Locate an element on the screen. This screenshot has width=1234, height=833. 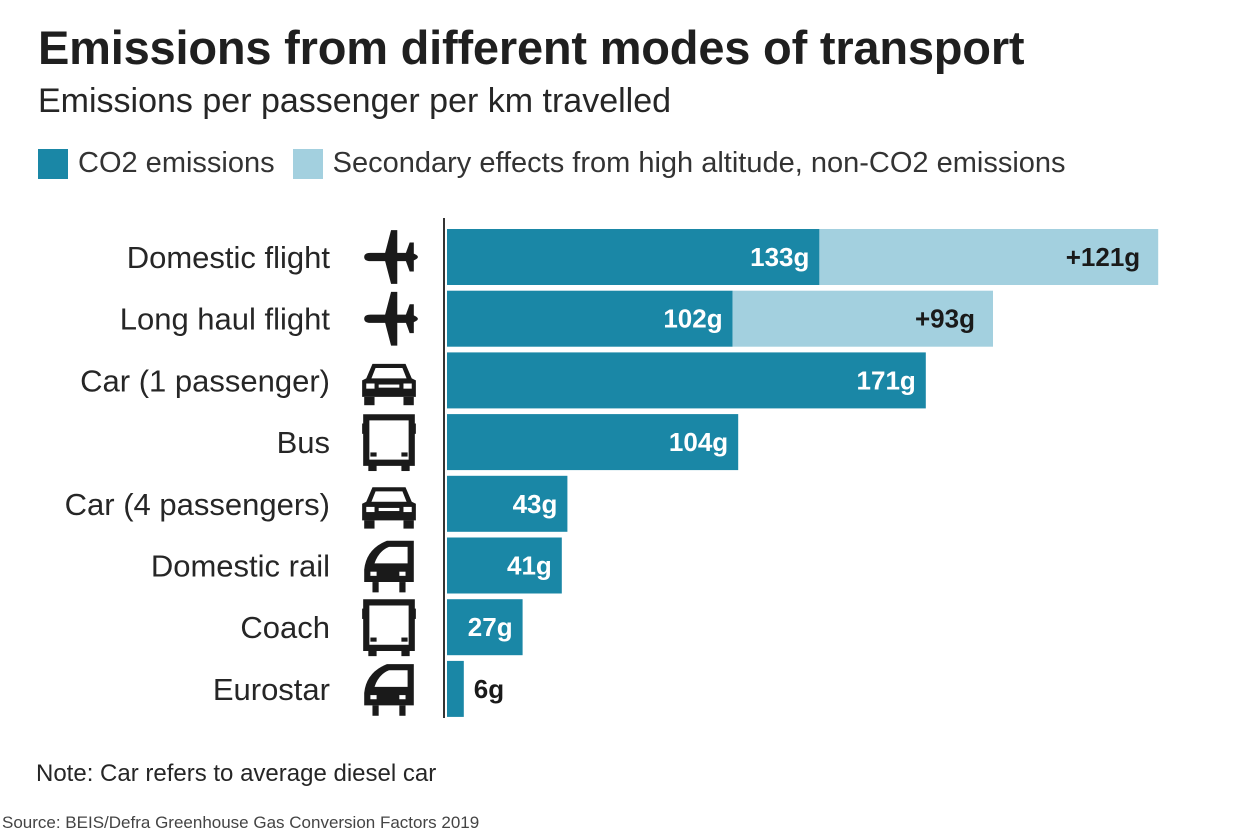
chart-note: Note: Car refers to average diesel car is located at coordinates (236, 773).